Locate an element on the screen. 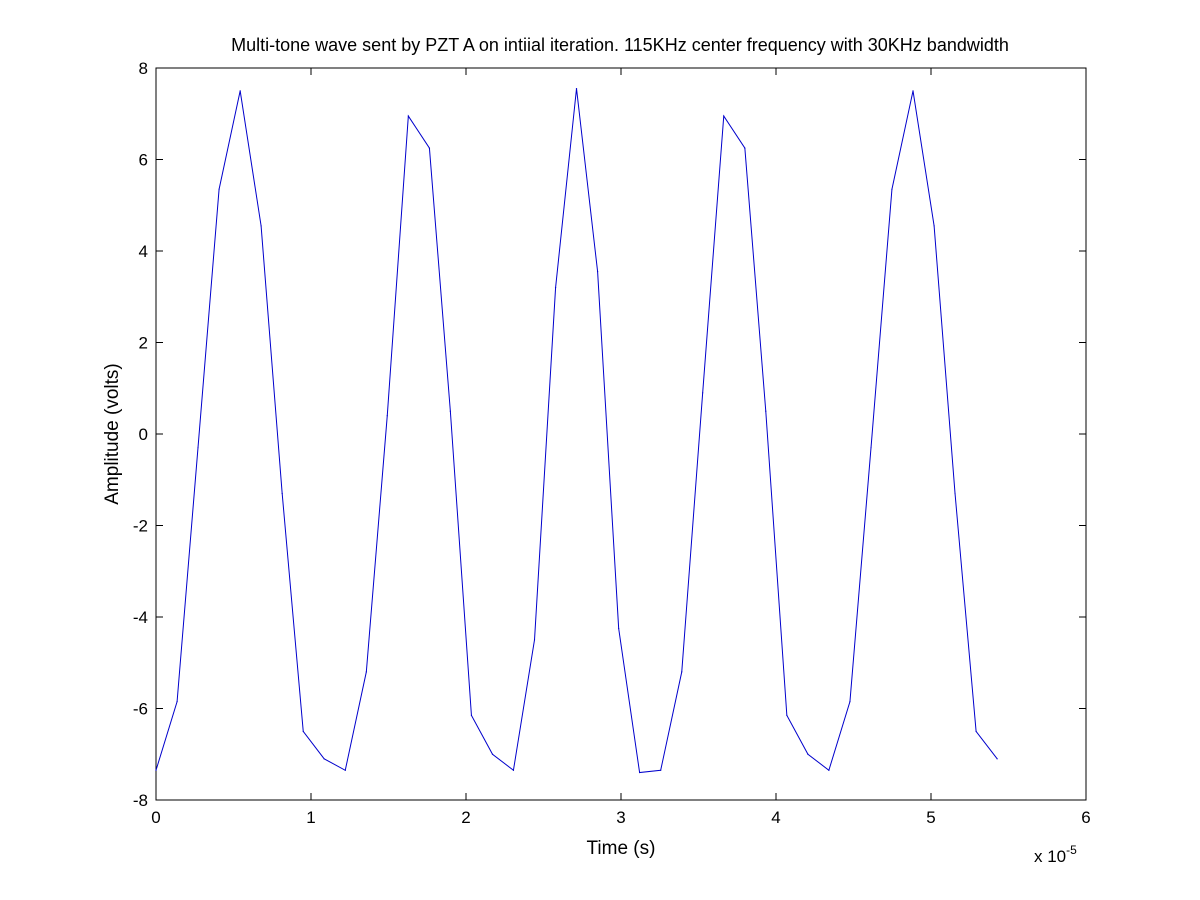  x-axis-multiplier-base: x 10 is located at coordinates (1050, 856).